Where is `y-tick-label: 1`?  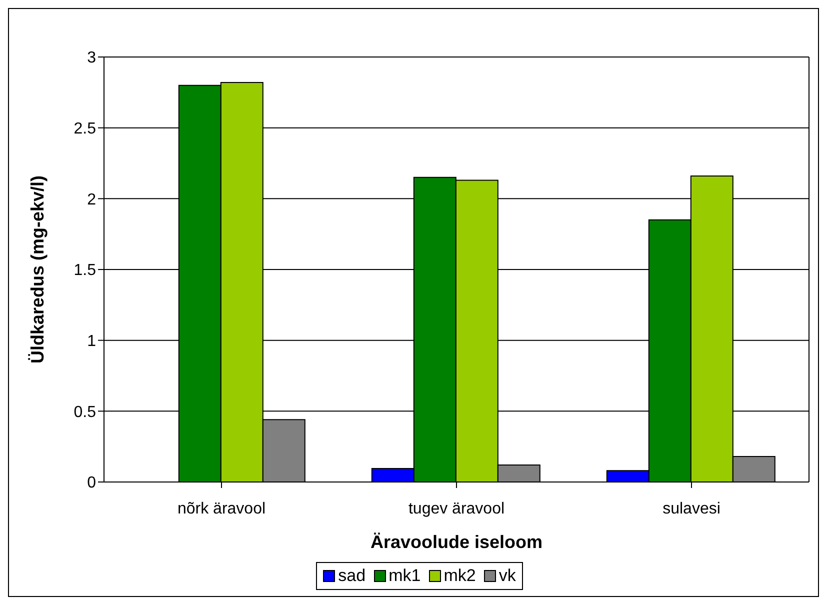 y-tick-label: 1 is located at coordinates (91, 341).